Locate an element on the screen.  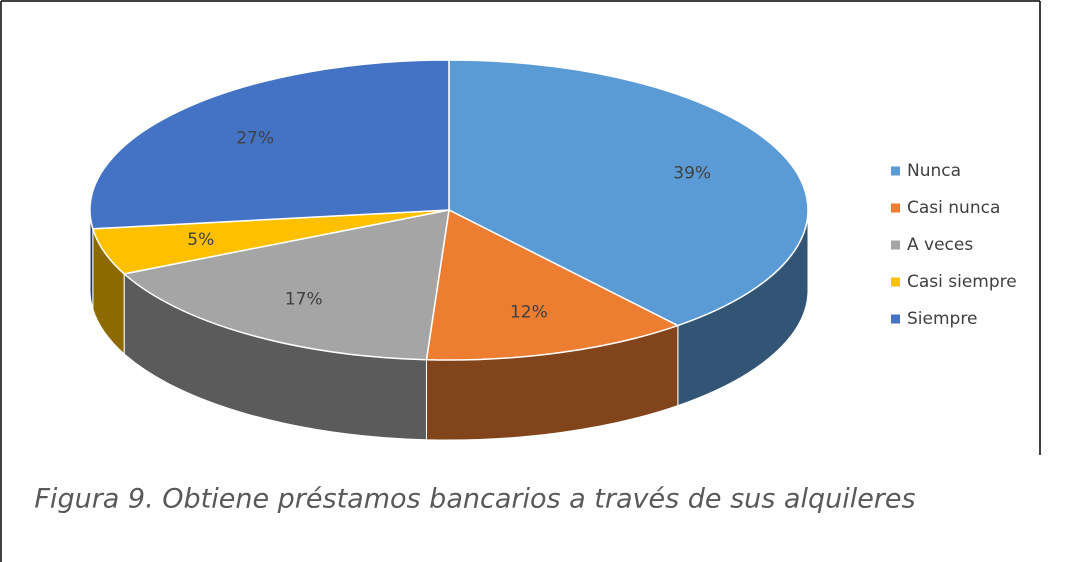
data-label: 12% is located at coordinates (529, 313).